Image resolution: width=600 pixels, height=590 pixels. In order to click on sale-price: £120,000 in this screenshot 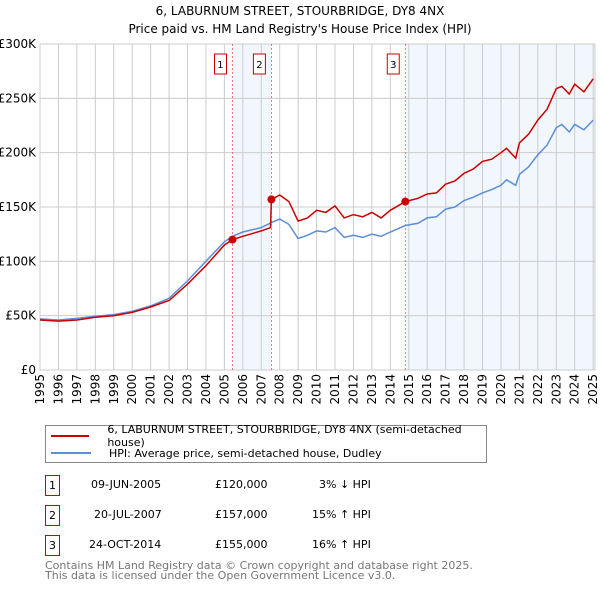, I will do `click(241, 484)`.